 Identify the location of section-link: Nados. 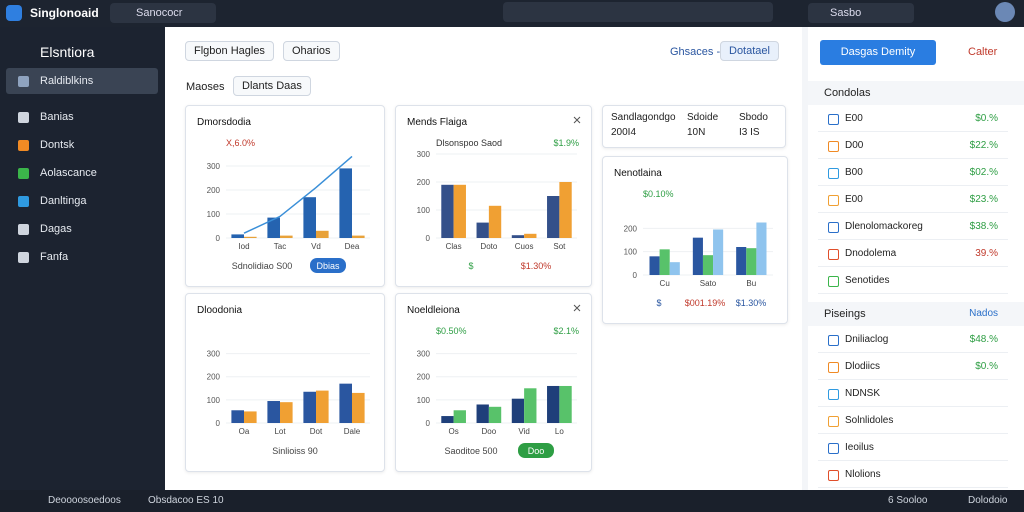
(983, 313).